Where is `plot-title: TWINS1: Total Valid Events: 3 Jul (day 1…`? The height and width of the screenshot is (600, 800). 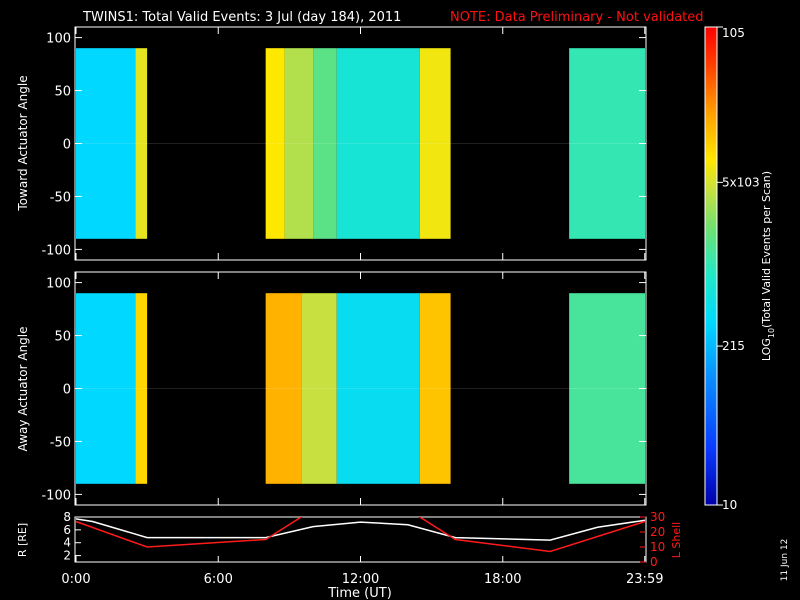
plot-title: TWINS1: Total Valid Events: 3 Jul (day 1… is located at coordinates (241, 17).